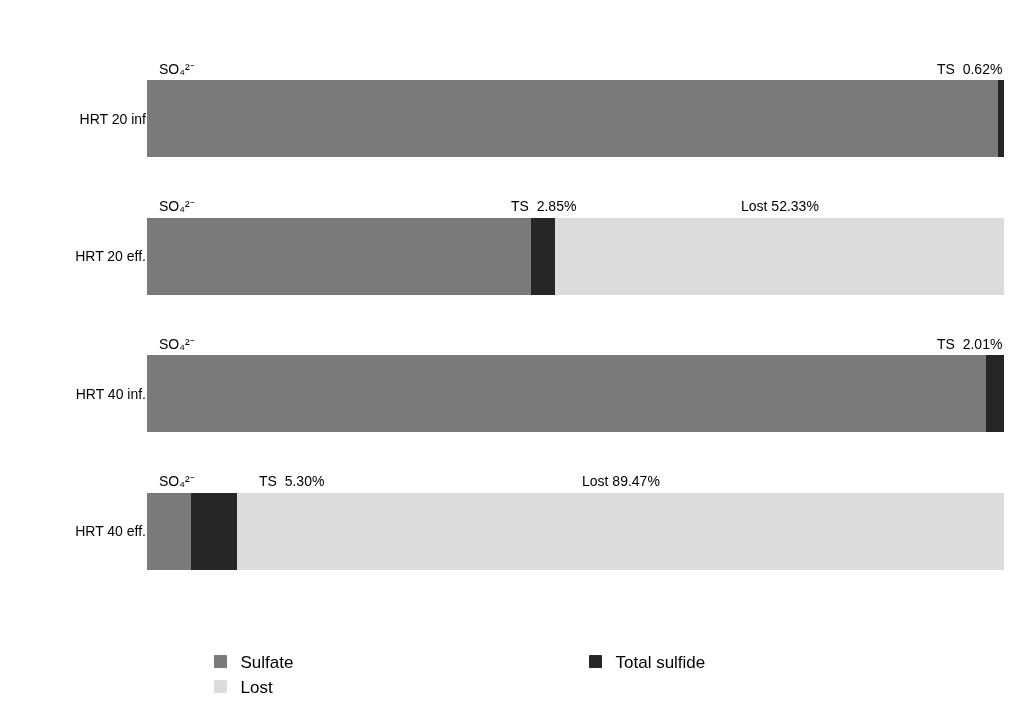 This screenshot has height=717, width=1018. What do you see at coordinates (780, 206) in the screenshot?
I see `data-label: Lost 52.33%` at bounding box center [780, 206].